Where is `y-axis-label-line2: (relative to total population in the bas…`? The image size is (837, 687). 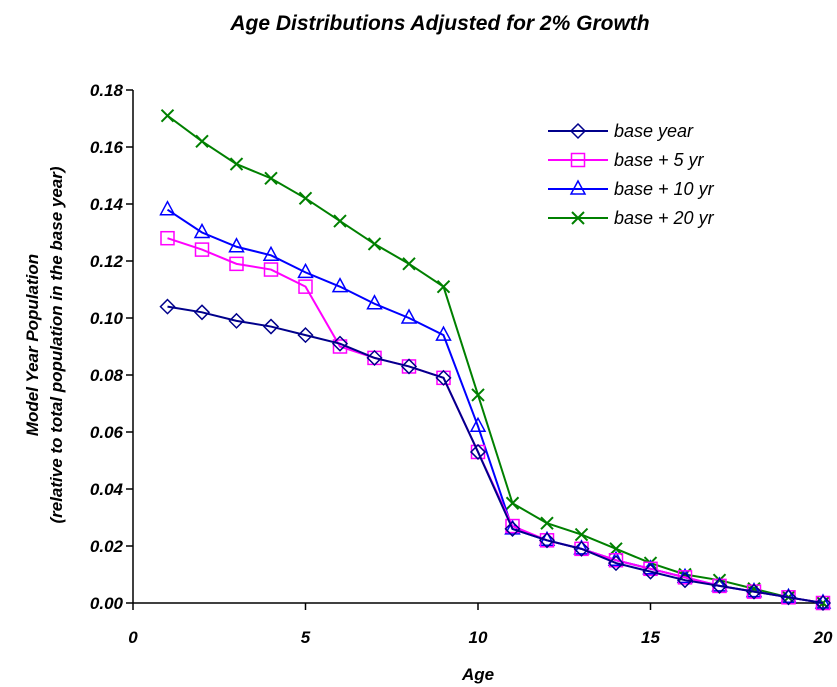
y-axis-label-line2: (relative to total population in the bas… is located at coordinates (56, 344).